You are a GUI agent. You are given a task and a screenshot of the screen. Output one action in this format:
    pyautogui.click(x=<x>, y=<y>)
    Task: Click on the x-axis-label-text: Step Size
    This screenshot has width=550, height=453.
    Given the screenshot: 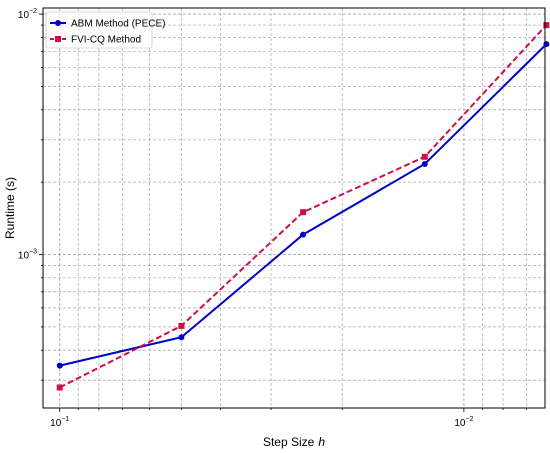 What is the action you would take?
    pyautogui.click(x=289, y=442)
    